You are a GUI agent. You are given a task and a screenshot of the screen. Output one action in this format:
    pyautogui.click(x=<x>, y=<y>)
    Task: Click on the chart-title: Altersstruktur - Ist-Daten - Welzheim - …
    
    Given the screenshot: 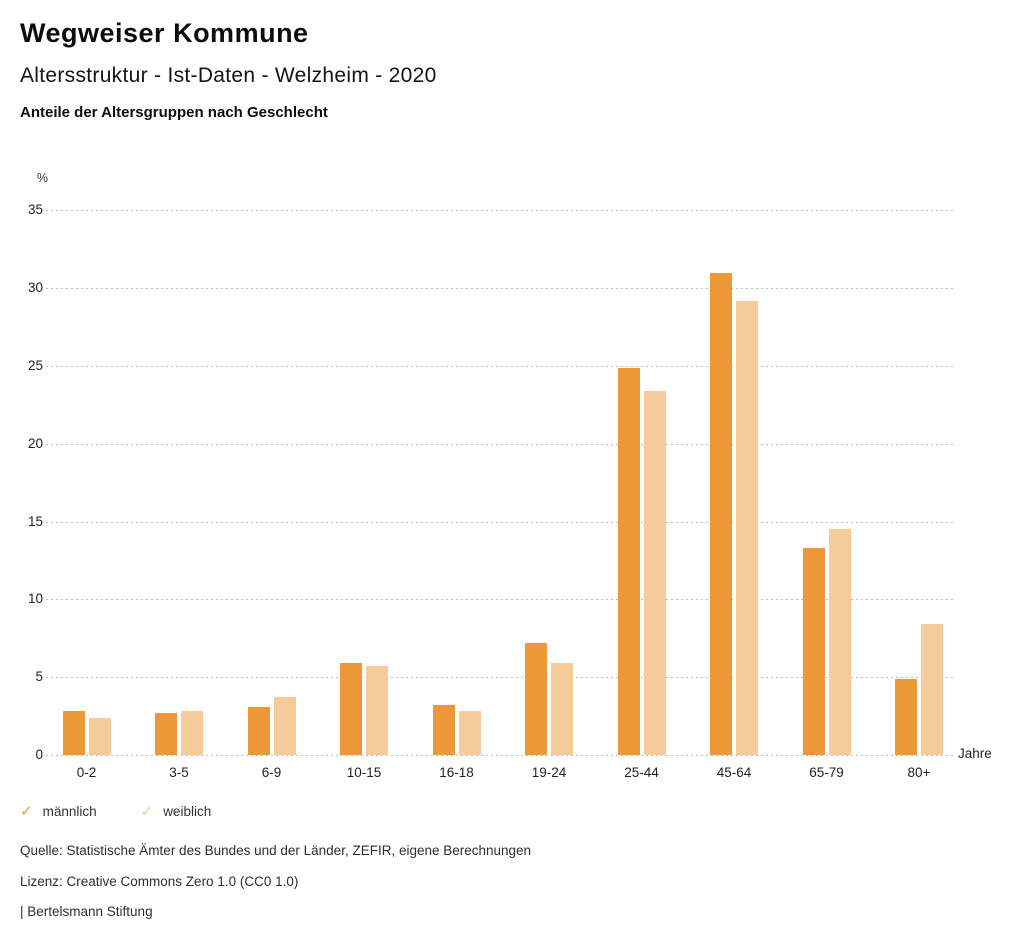 What is the action you would take?
    pyautogui.click(x=228, y=75)
    